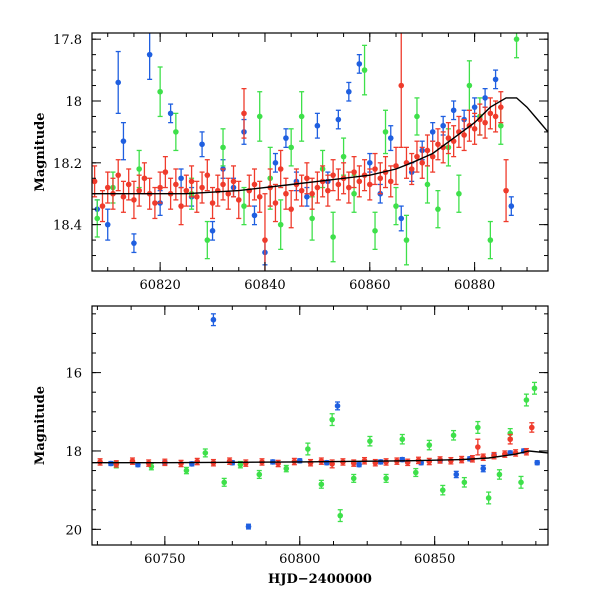 This screenshot has height=600, width=600. What do you see at coordinates (164, 559) in the screenshot?
I see `x-tick-label: 60750` at bounding box center [164, 559].